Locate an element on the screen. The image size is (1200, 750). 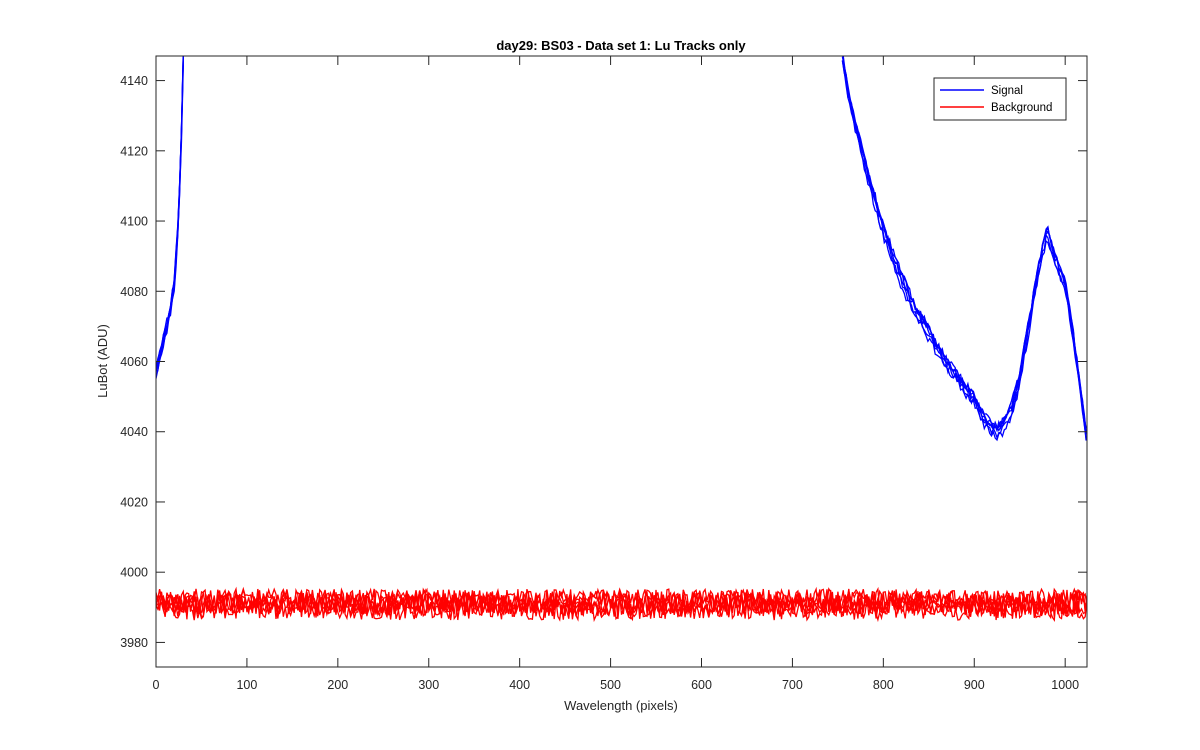
legend-box is located at coordinates (1000, 99).